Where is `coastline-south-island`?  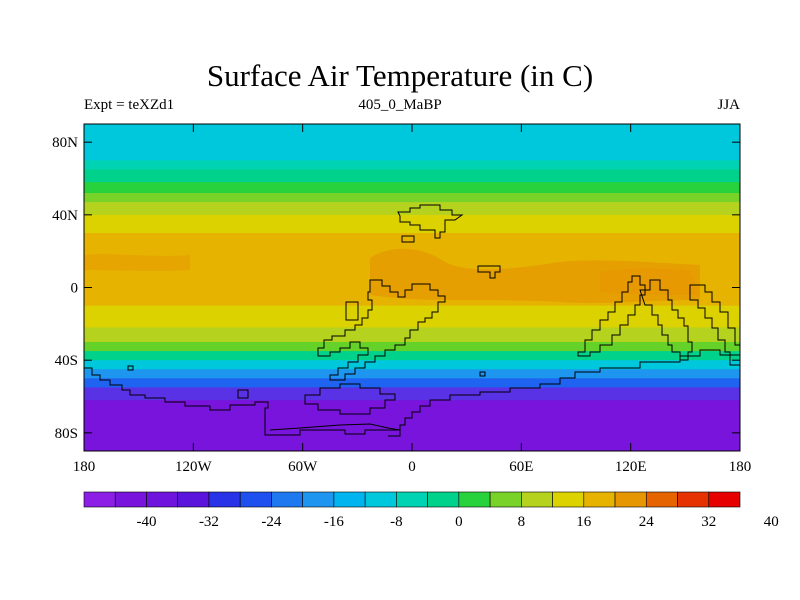
coastline-south-island is located at coordinates (243, 394).